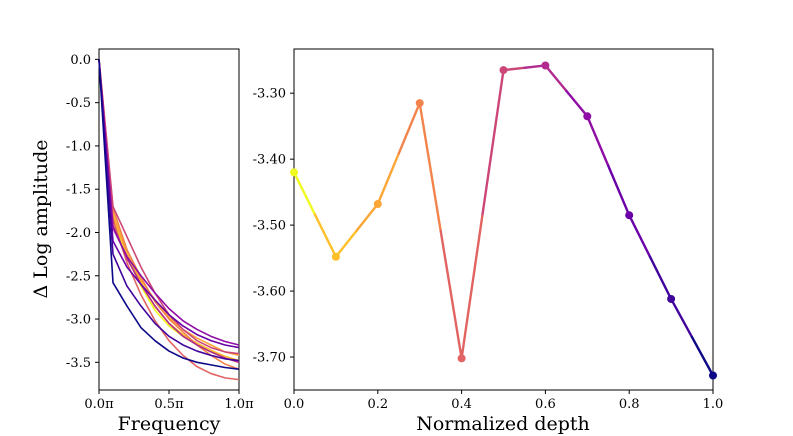 The image size is (793, 436). I want to click on left-y-axis-title: Δ Log amplitude, so click(41, 219).